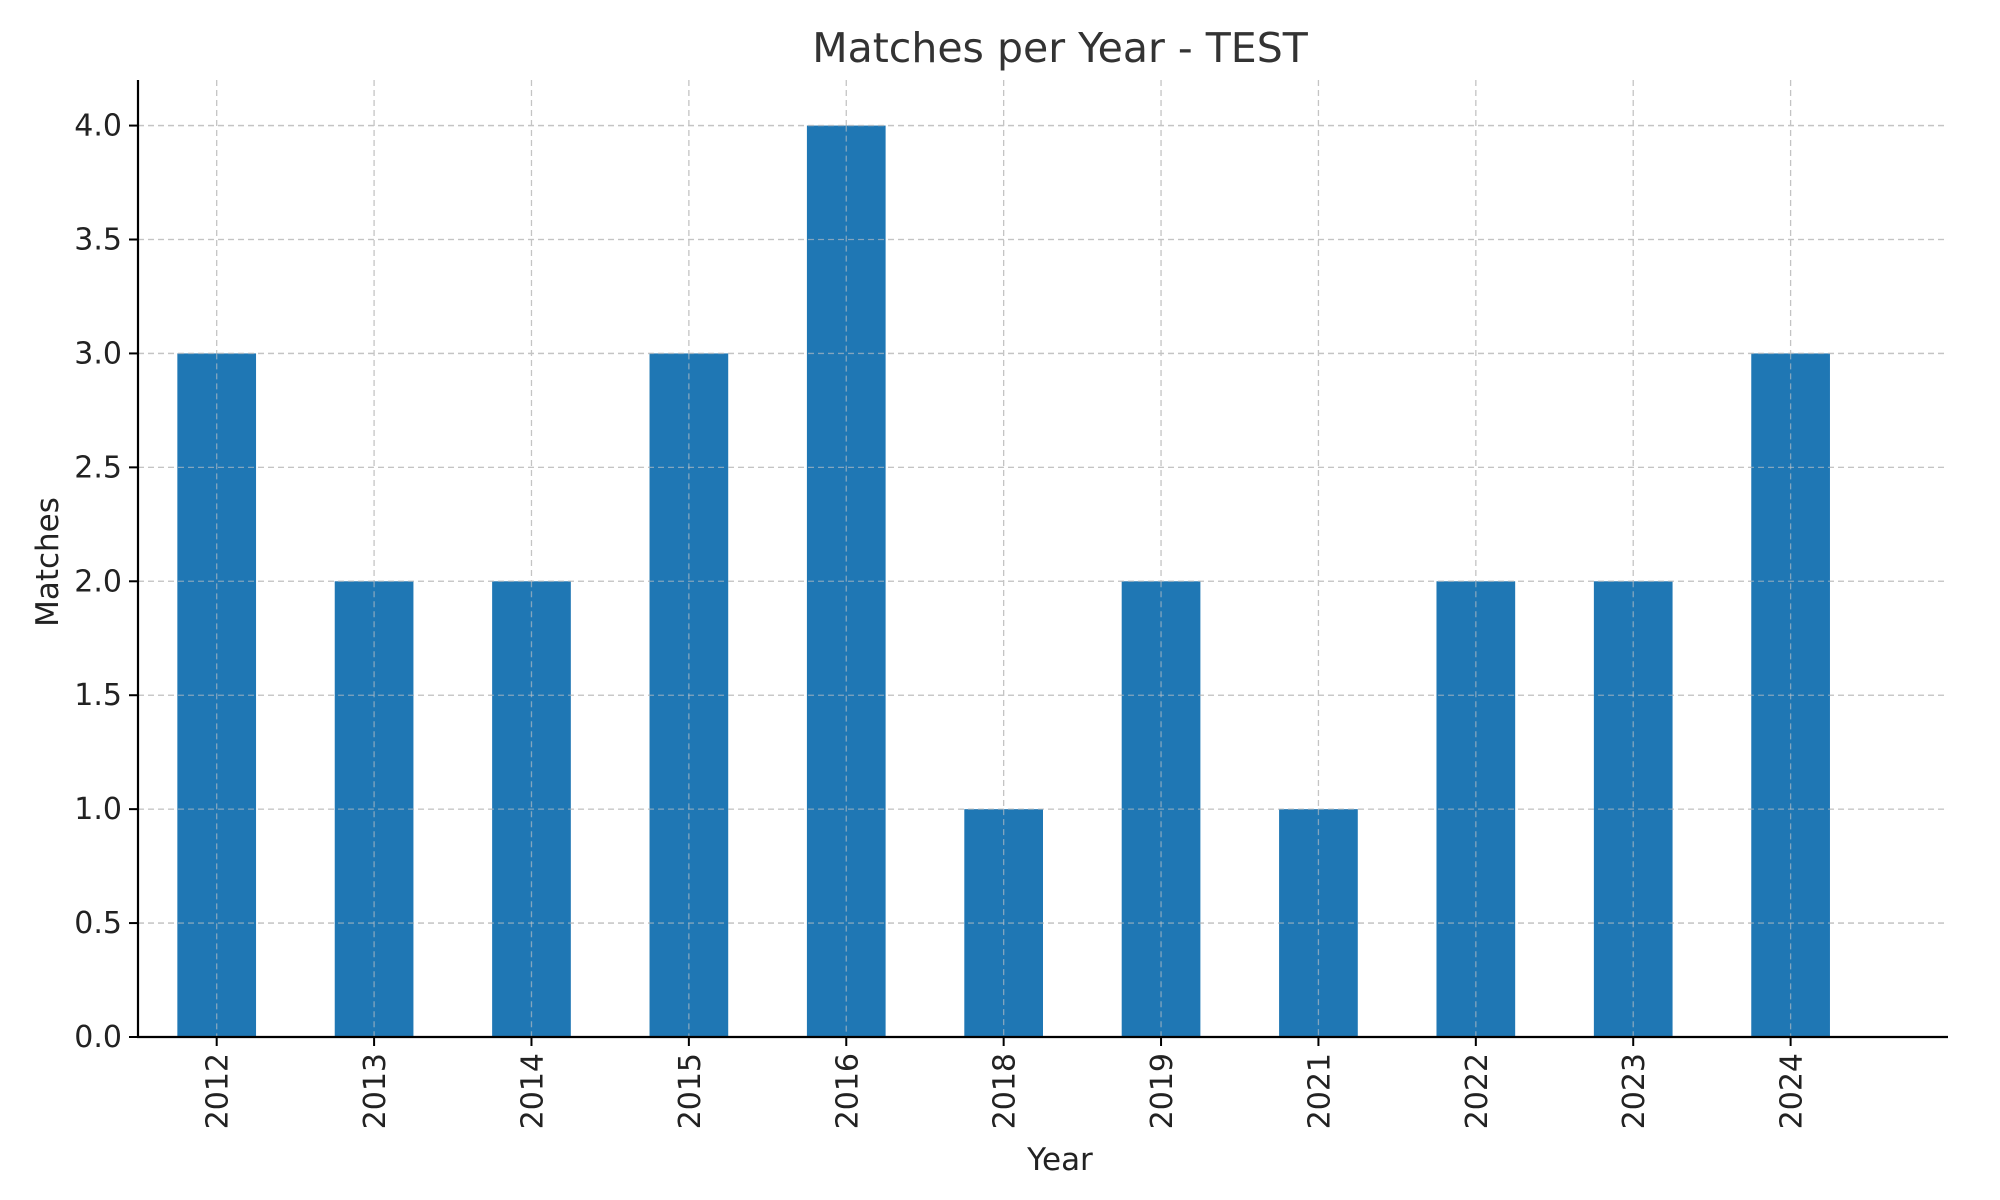 The image size is (2000, 1200). I want to click on y-tick-label: 1.5, so click(98, 695).